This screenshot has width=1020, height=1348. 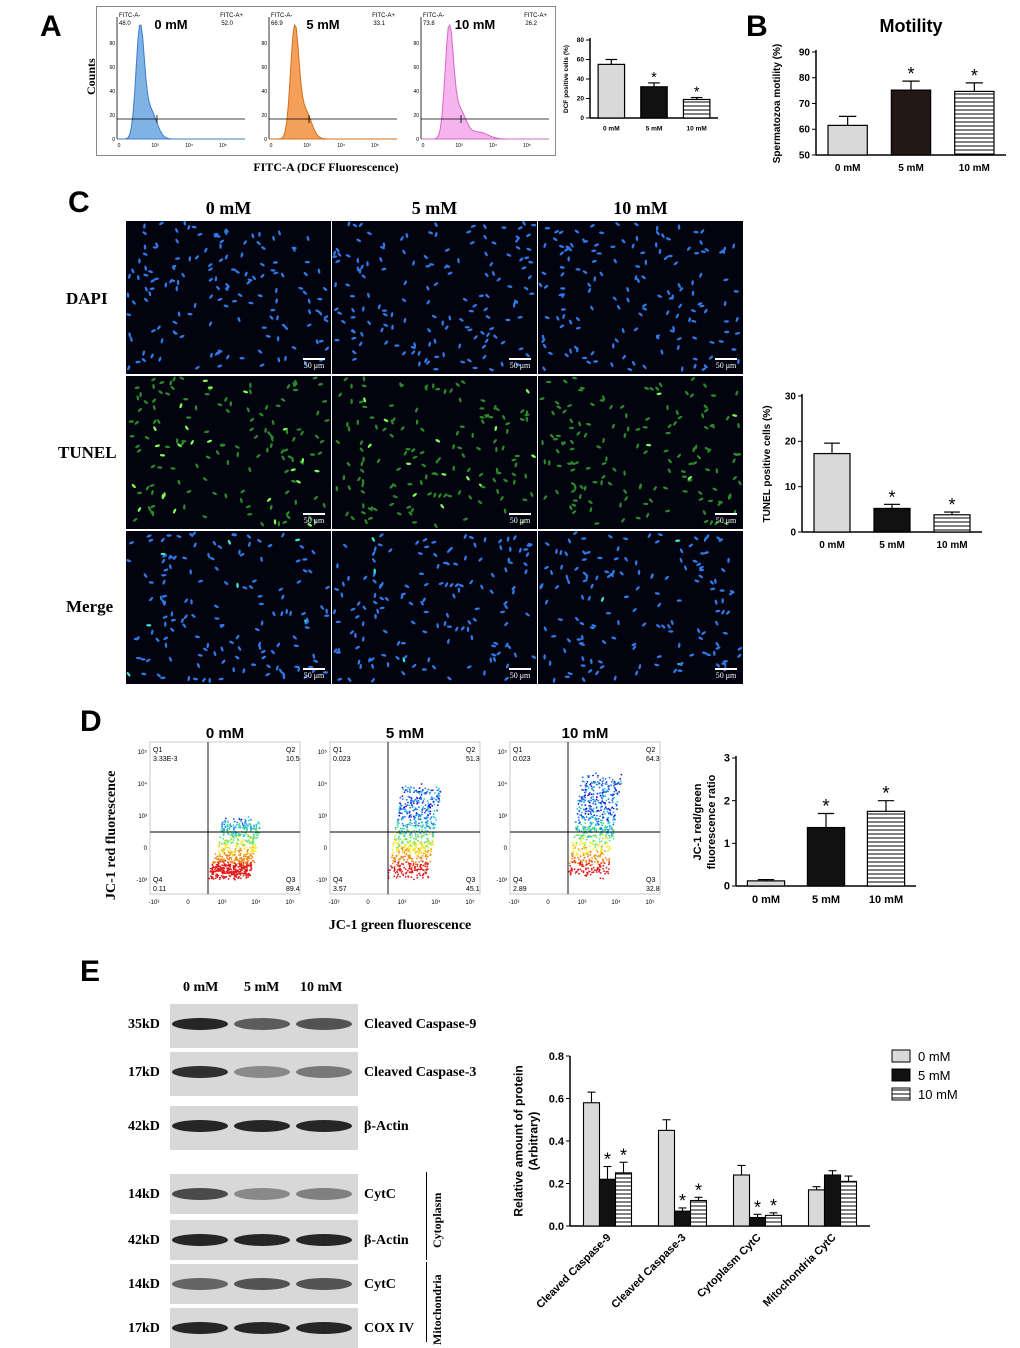 I want to click on scale-bar-label: 50 μm, so click(x=726, y=520).